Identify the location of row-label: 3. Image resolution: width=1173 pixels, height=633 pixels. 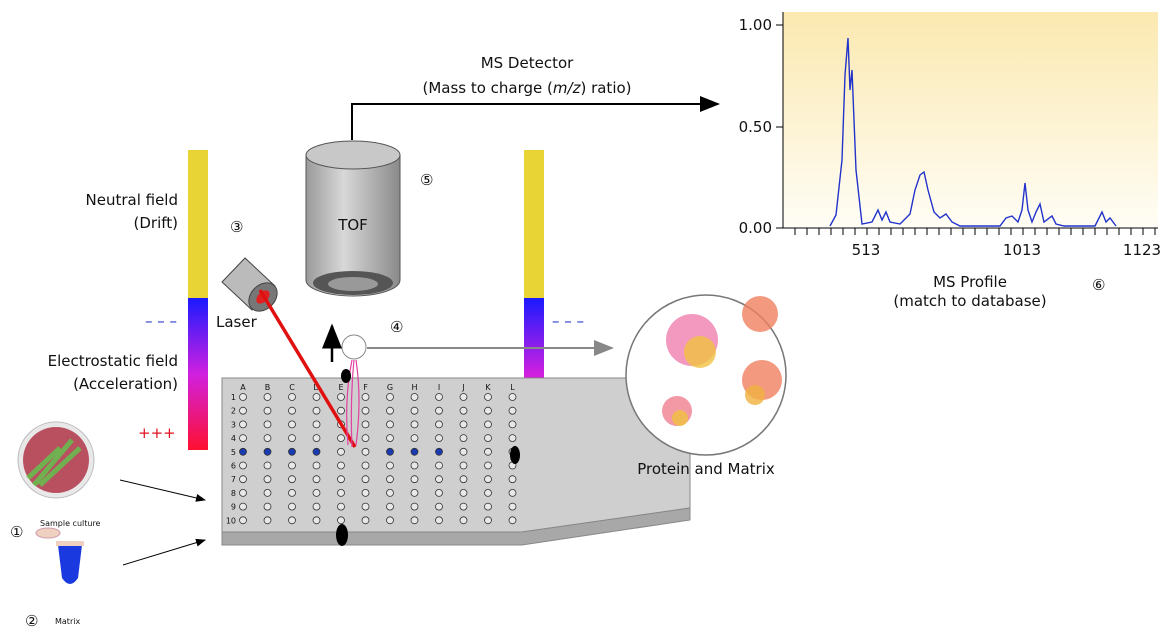
(233, 424).